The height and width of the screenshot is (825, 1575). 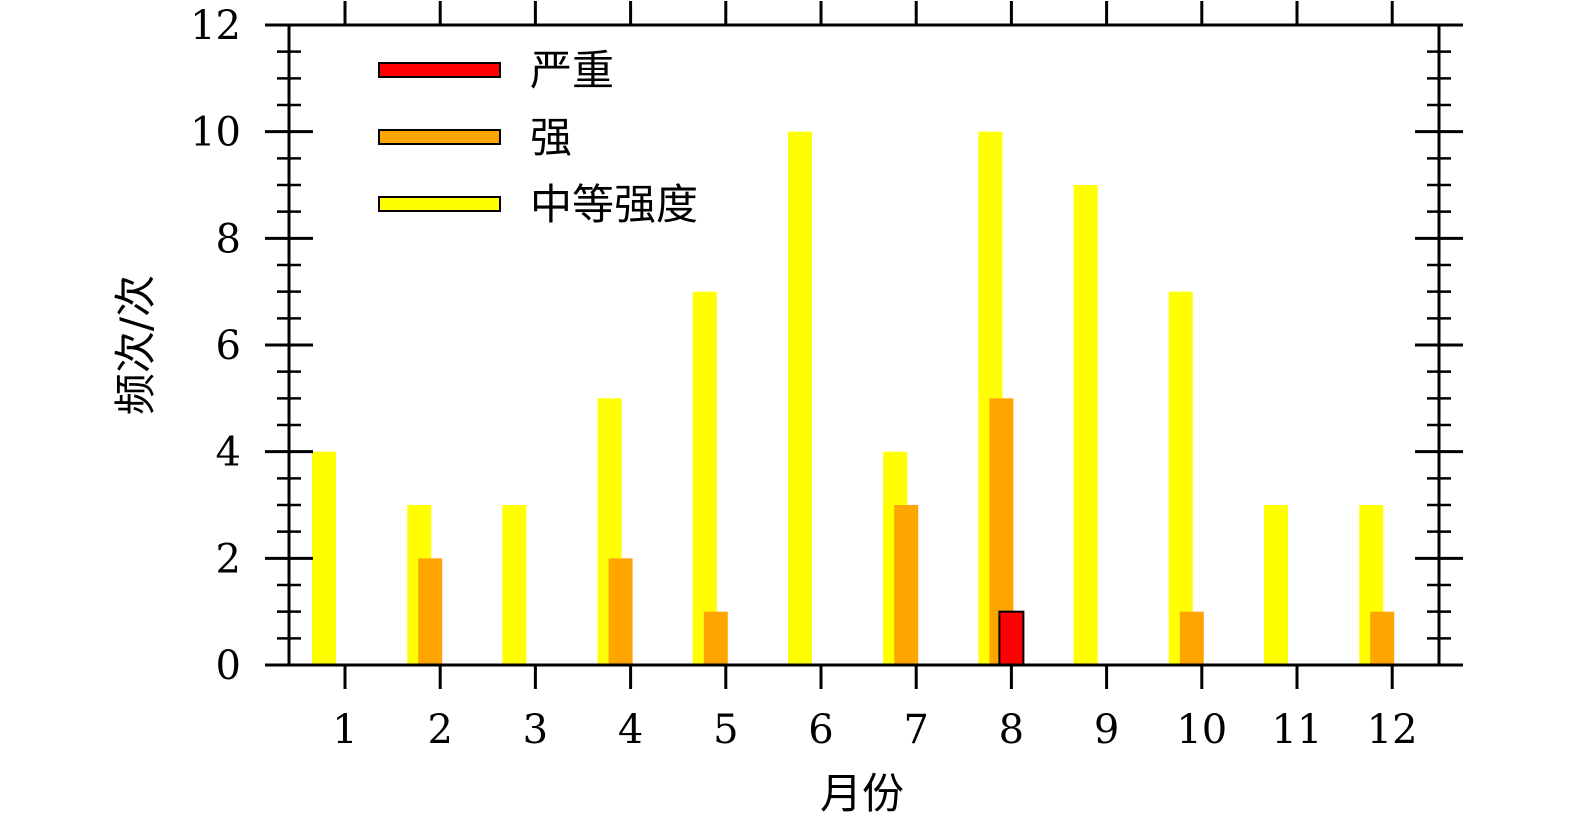 I want to click on y-tick-label: 8, so click(x=228, y=239).